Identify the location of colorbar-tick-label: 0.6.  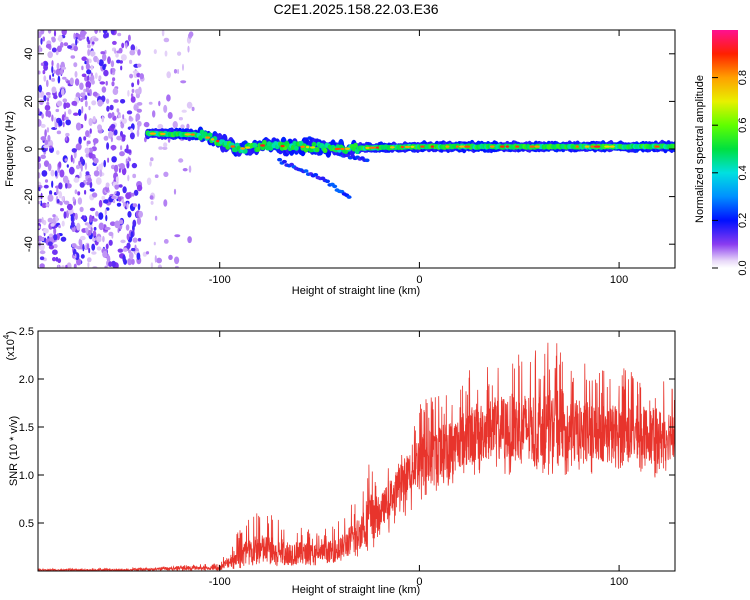
(743, 125).